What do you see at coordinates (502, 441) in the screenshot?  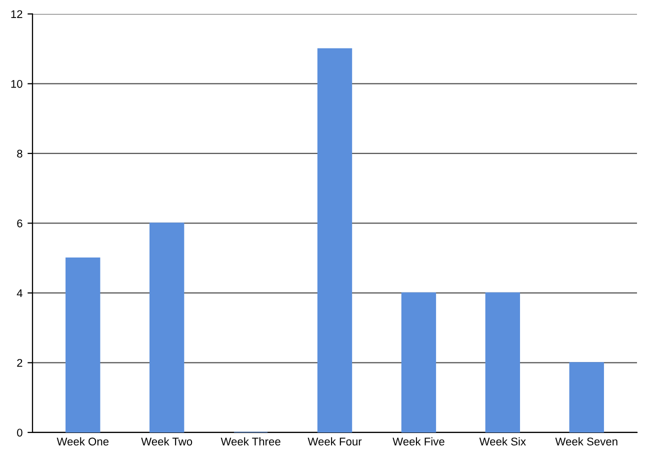 I see `x-tick-label: Week Six` at bounding box center [502, 441].